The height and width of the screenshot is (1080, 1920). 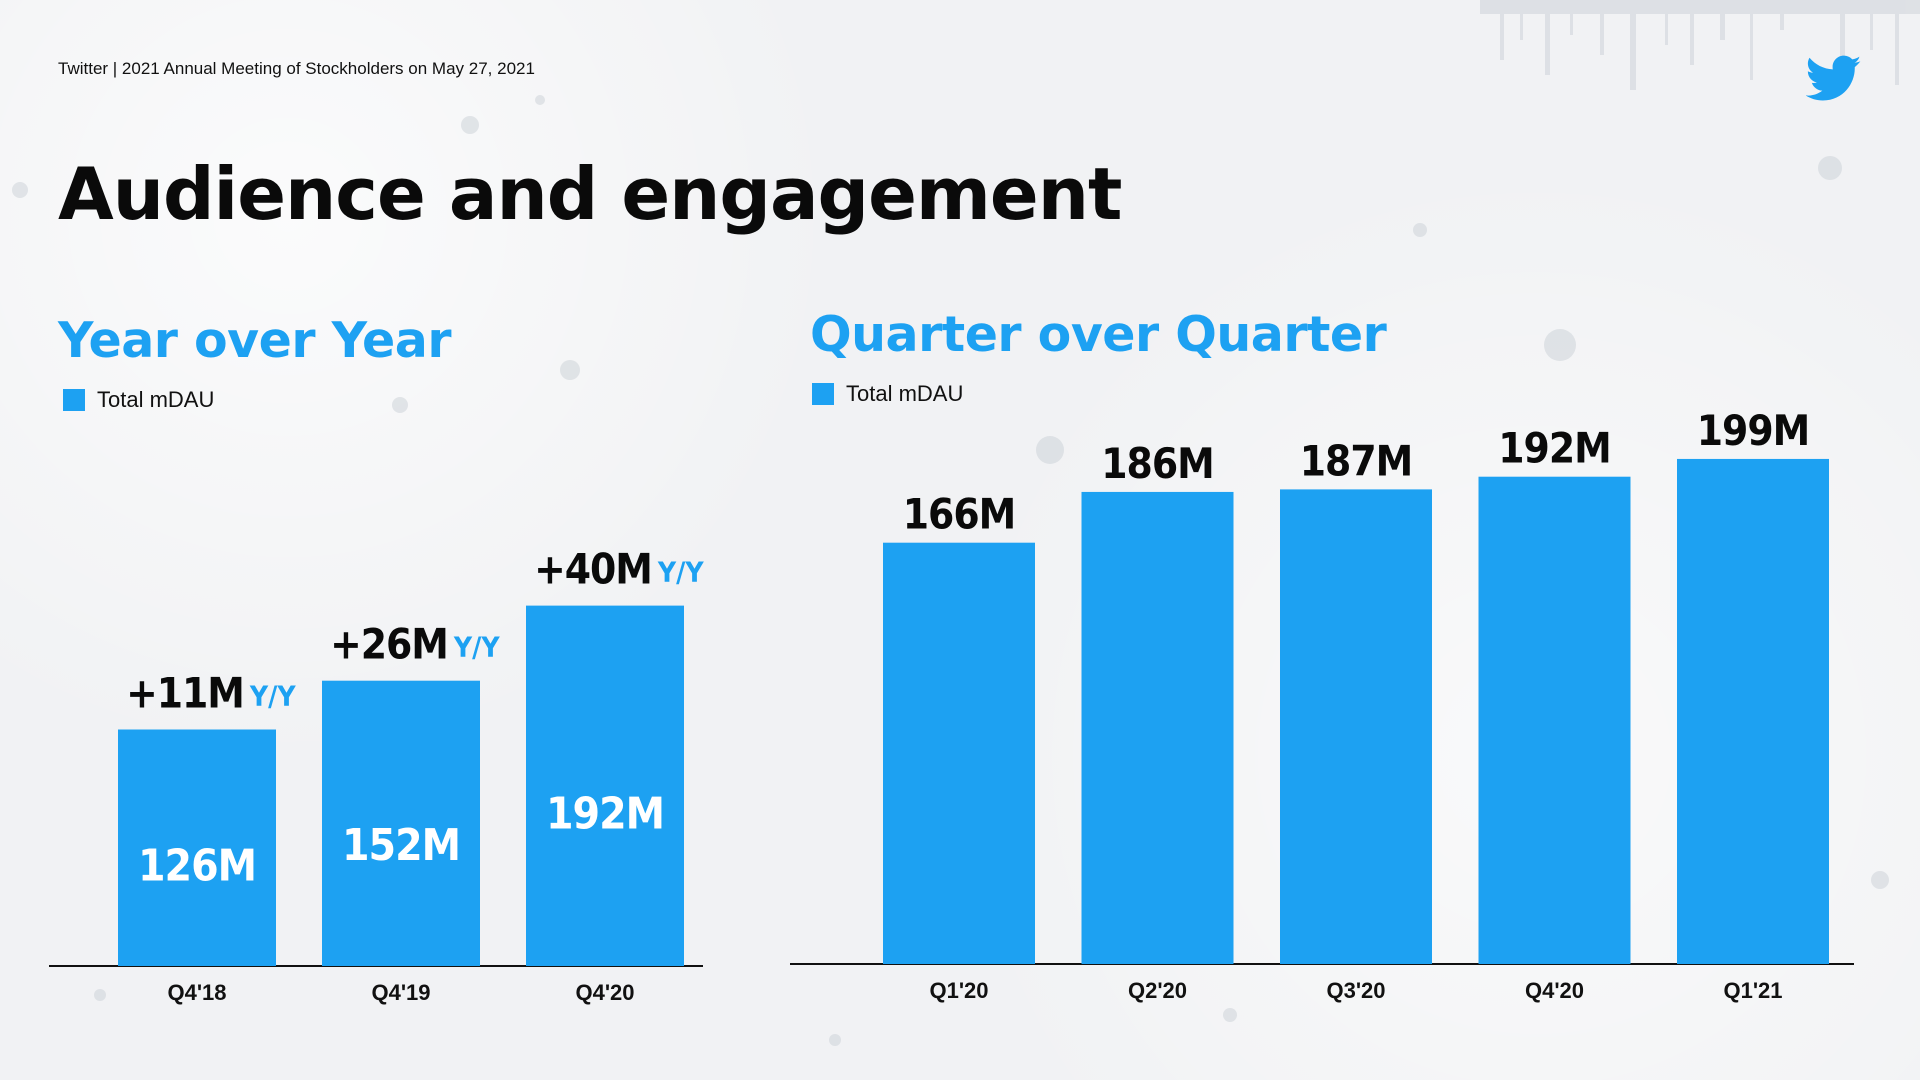 What do you see at coordinates (197, 866) in the screenshot?
I see `yoy-value-label: 126M` at bounding box center [197, 866].